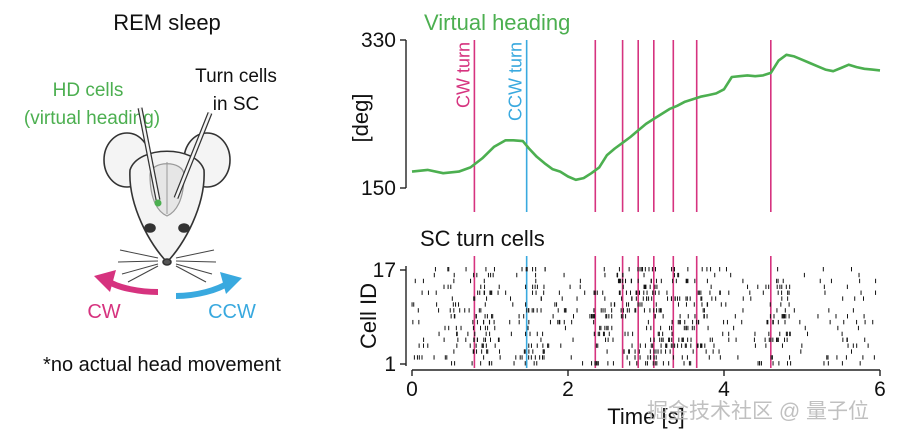 The height and width of the screenshot is (440, 900). I want to click on cw-arrowhead-icon, so click(105, 281).